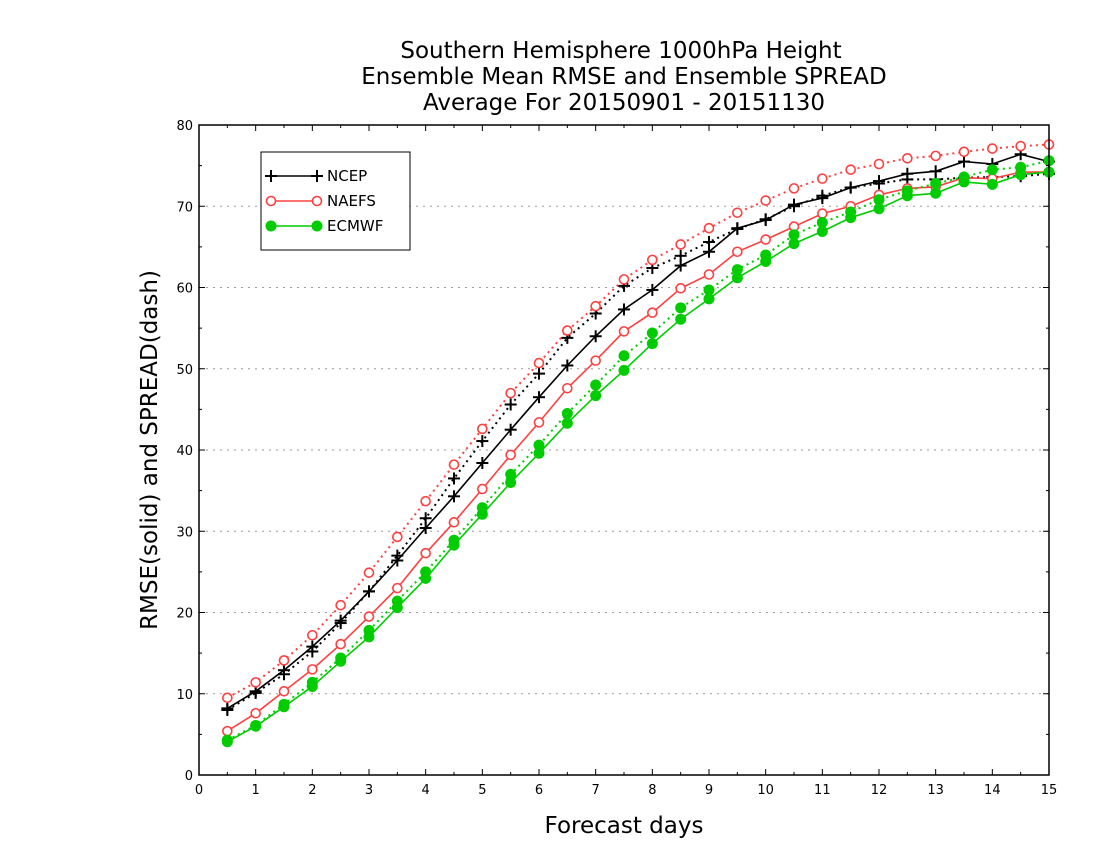 The width and height of the screenshot is (1100, 850). I want to click on x-tick-label-15: 15, so click(1049, 790).